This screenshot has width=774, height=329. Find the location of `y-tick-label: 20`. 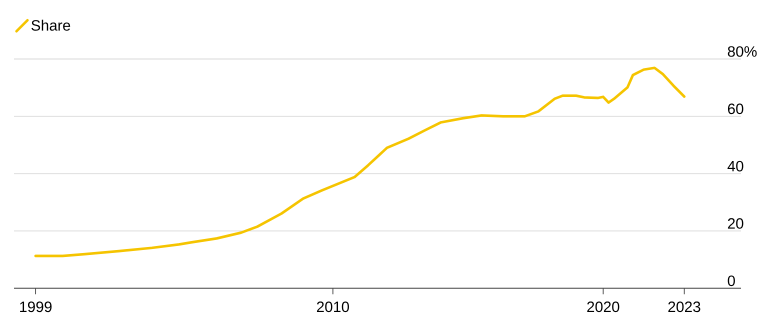

y-tick-label: 20 is located at coordinates (736, 223).